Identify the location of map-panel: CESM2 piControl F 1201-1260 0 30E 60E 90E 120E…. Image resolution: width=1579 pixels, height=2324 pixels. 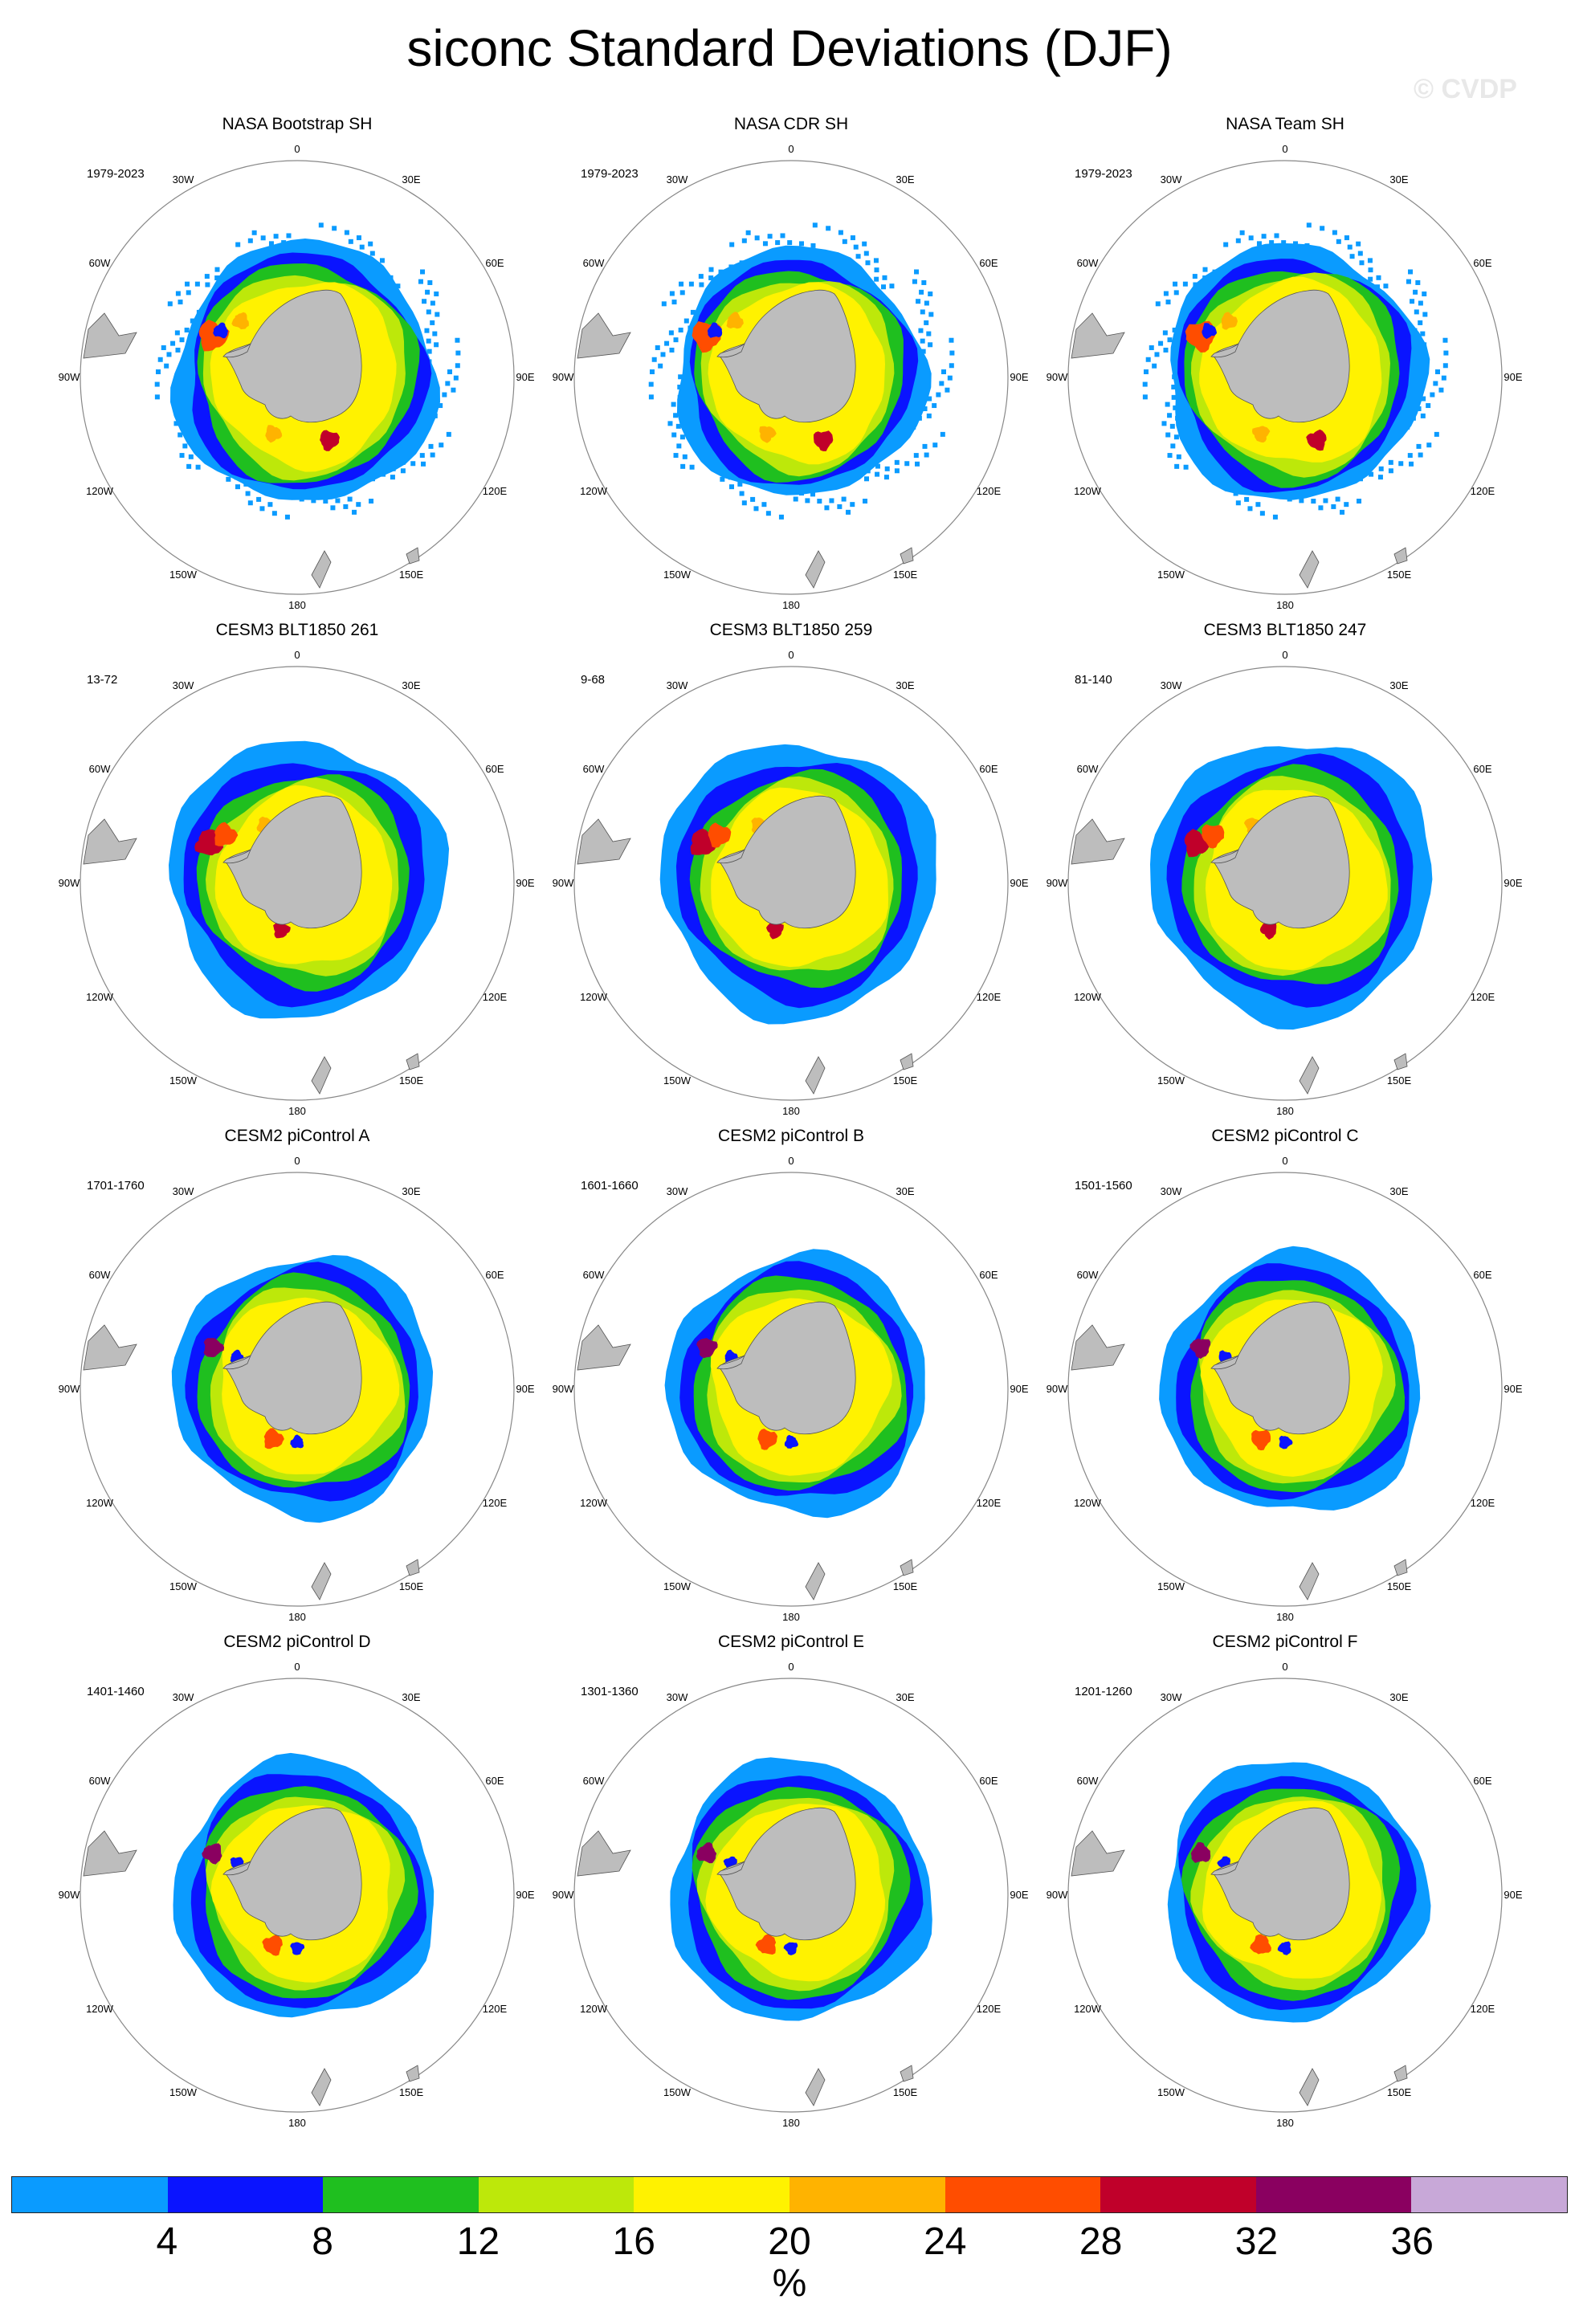
(1285, 1883).